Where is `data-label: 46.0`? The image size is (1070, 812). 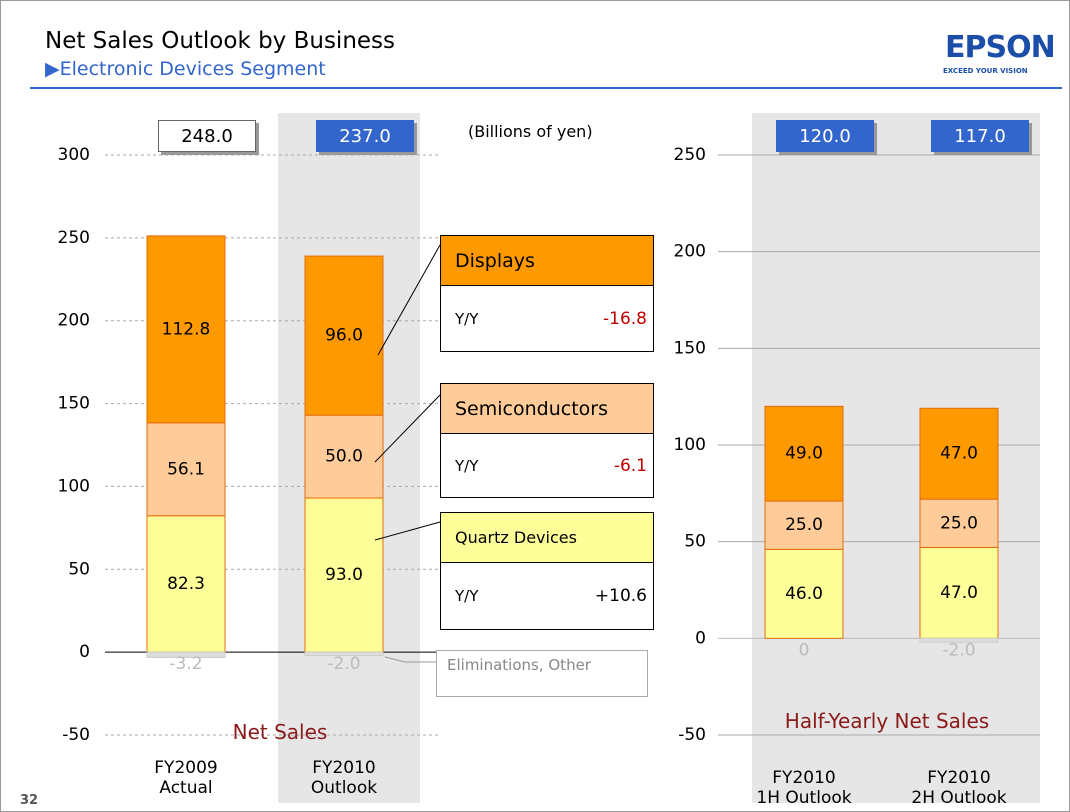
data-label: 46.0 is located at coordinates (804, 594).